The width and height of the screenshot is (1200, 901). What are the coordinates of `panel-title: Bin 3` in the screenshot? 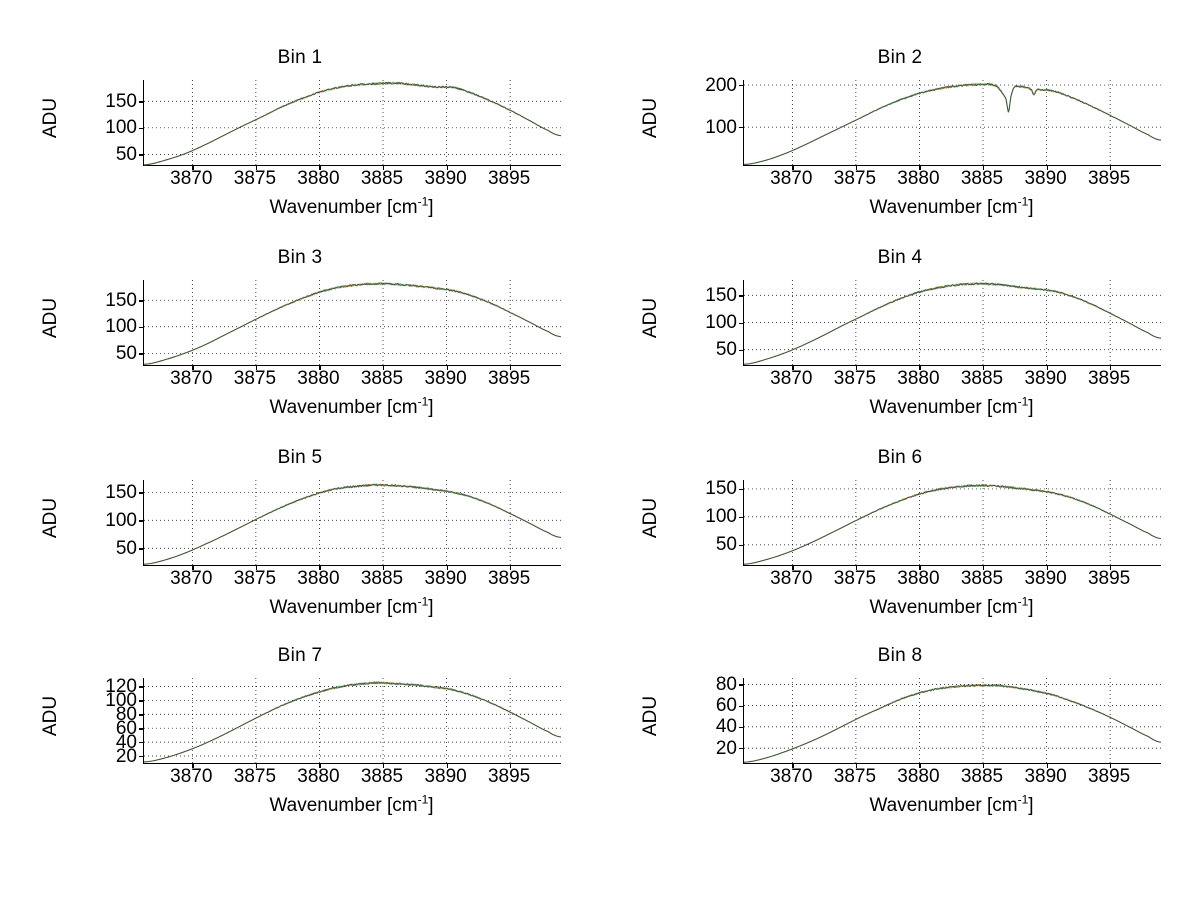 It's located at (300, 257).